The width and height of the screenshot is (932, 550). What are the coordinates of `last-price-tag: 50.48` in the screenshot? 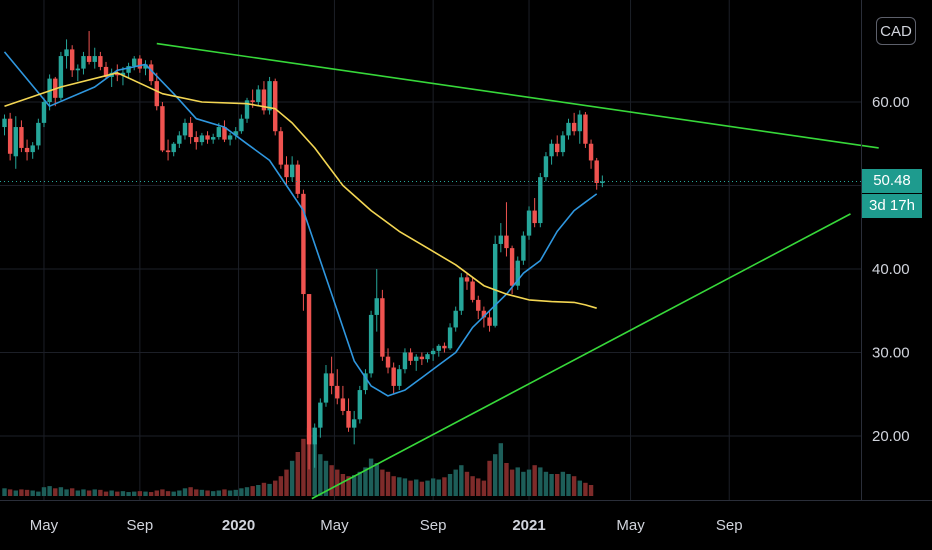 It's located at (892, 181).